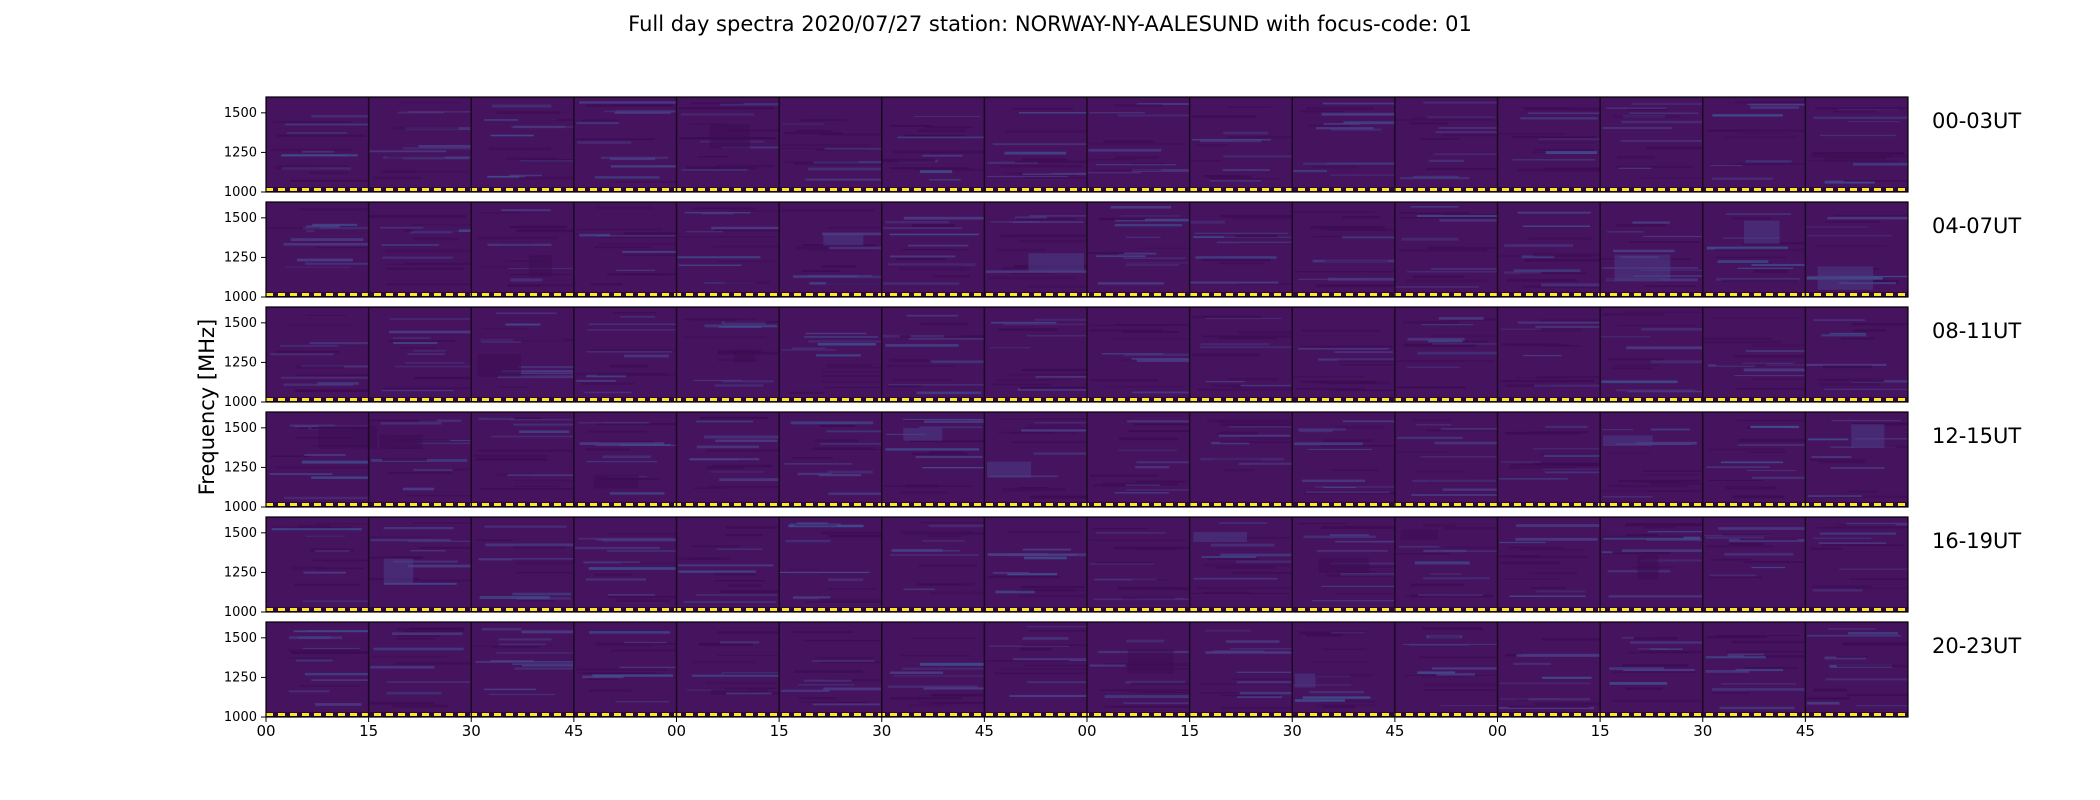  What do you see at coordinates (1086, 731) in the screenshot?
I see `x-tick-label: 00` at bounding box center [1086, 731].